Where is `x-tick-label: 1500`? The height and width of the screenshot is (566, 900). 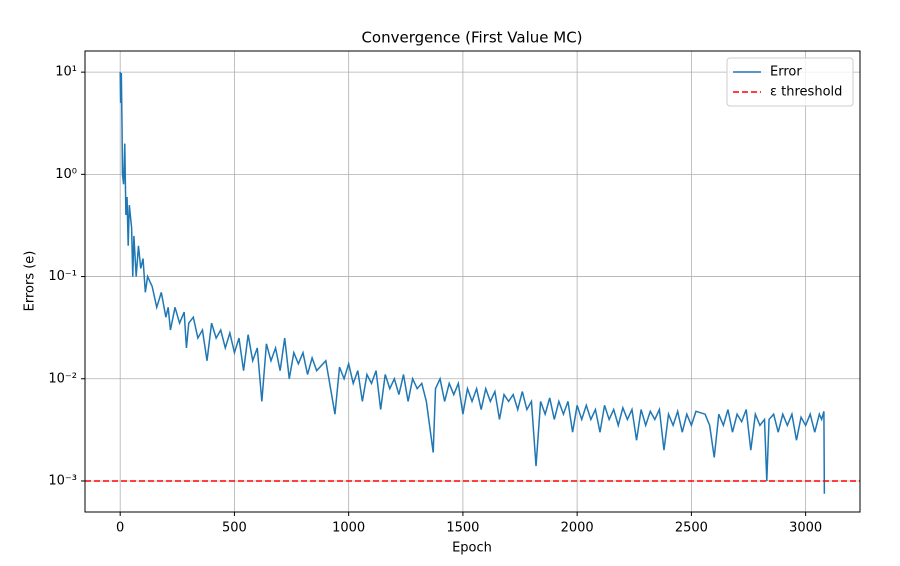
x-tick-label: 1500 is located at coordinates (462, 528).